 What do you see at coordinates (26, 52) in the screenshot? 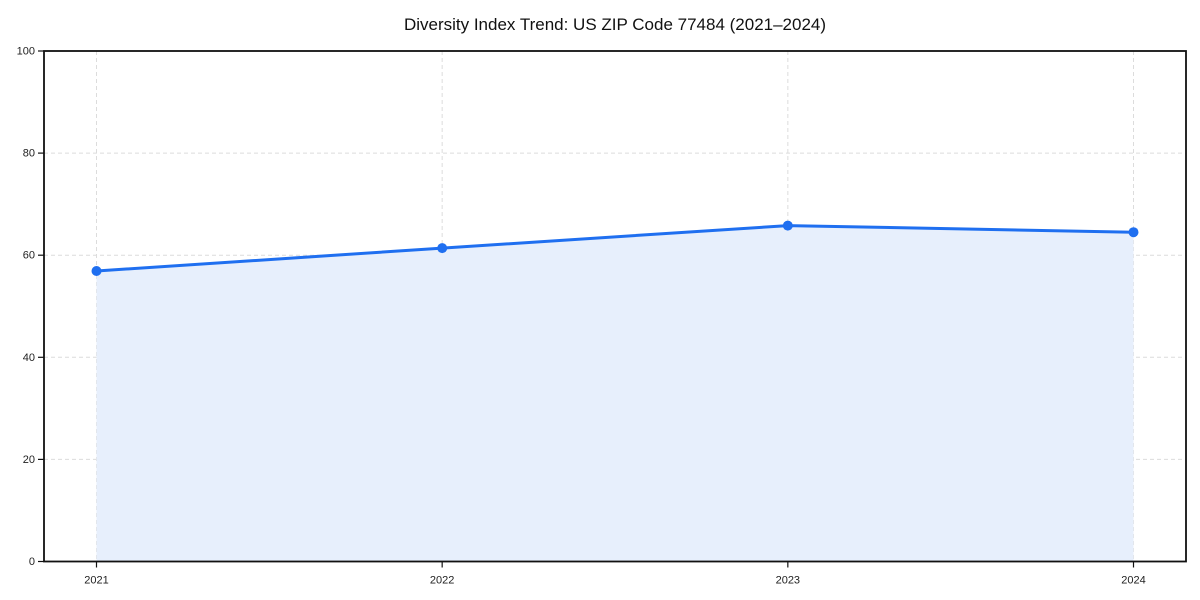
I see `y-tick-label: 100` at bounding box center [26, 52].